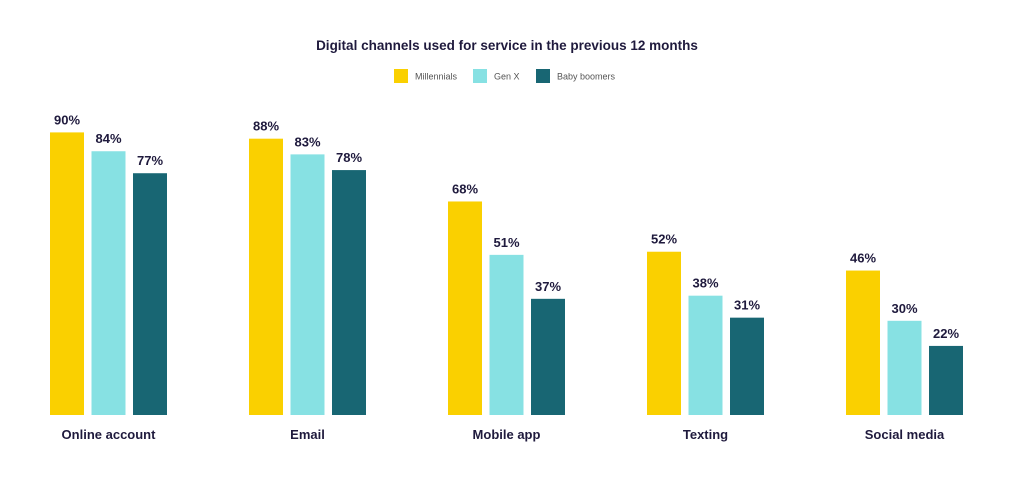  Describe the element at coordinates (548, 286) in the screenshot. I see `data-label-mobile-app-baby-boomers: 37%` at that location.